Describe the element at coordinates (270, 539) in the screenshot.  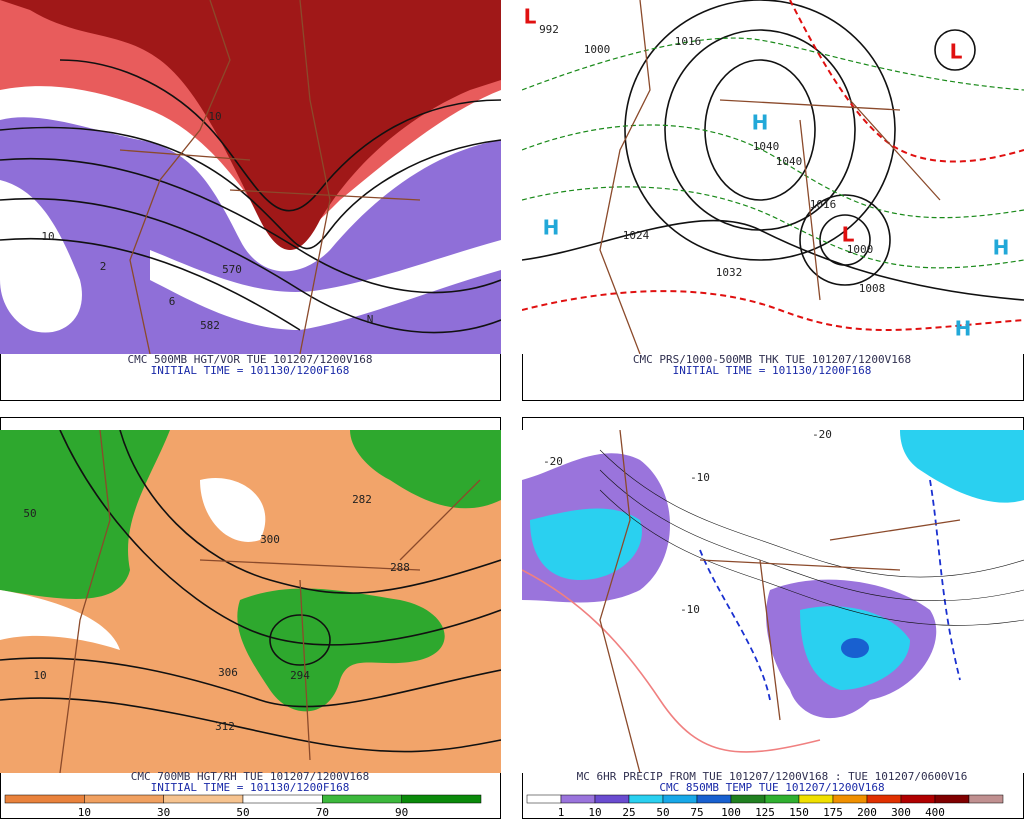
I see `contour-label: 300` at that location.